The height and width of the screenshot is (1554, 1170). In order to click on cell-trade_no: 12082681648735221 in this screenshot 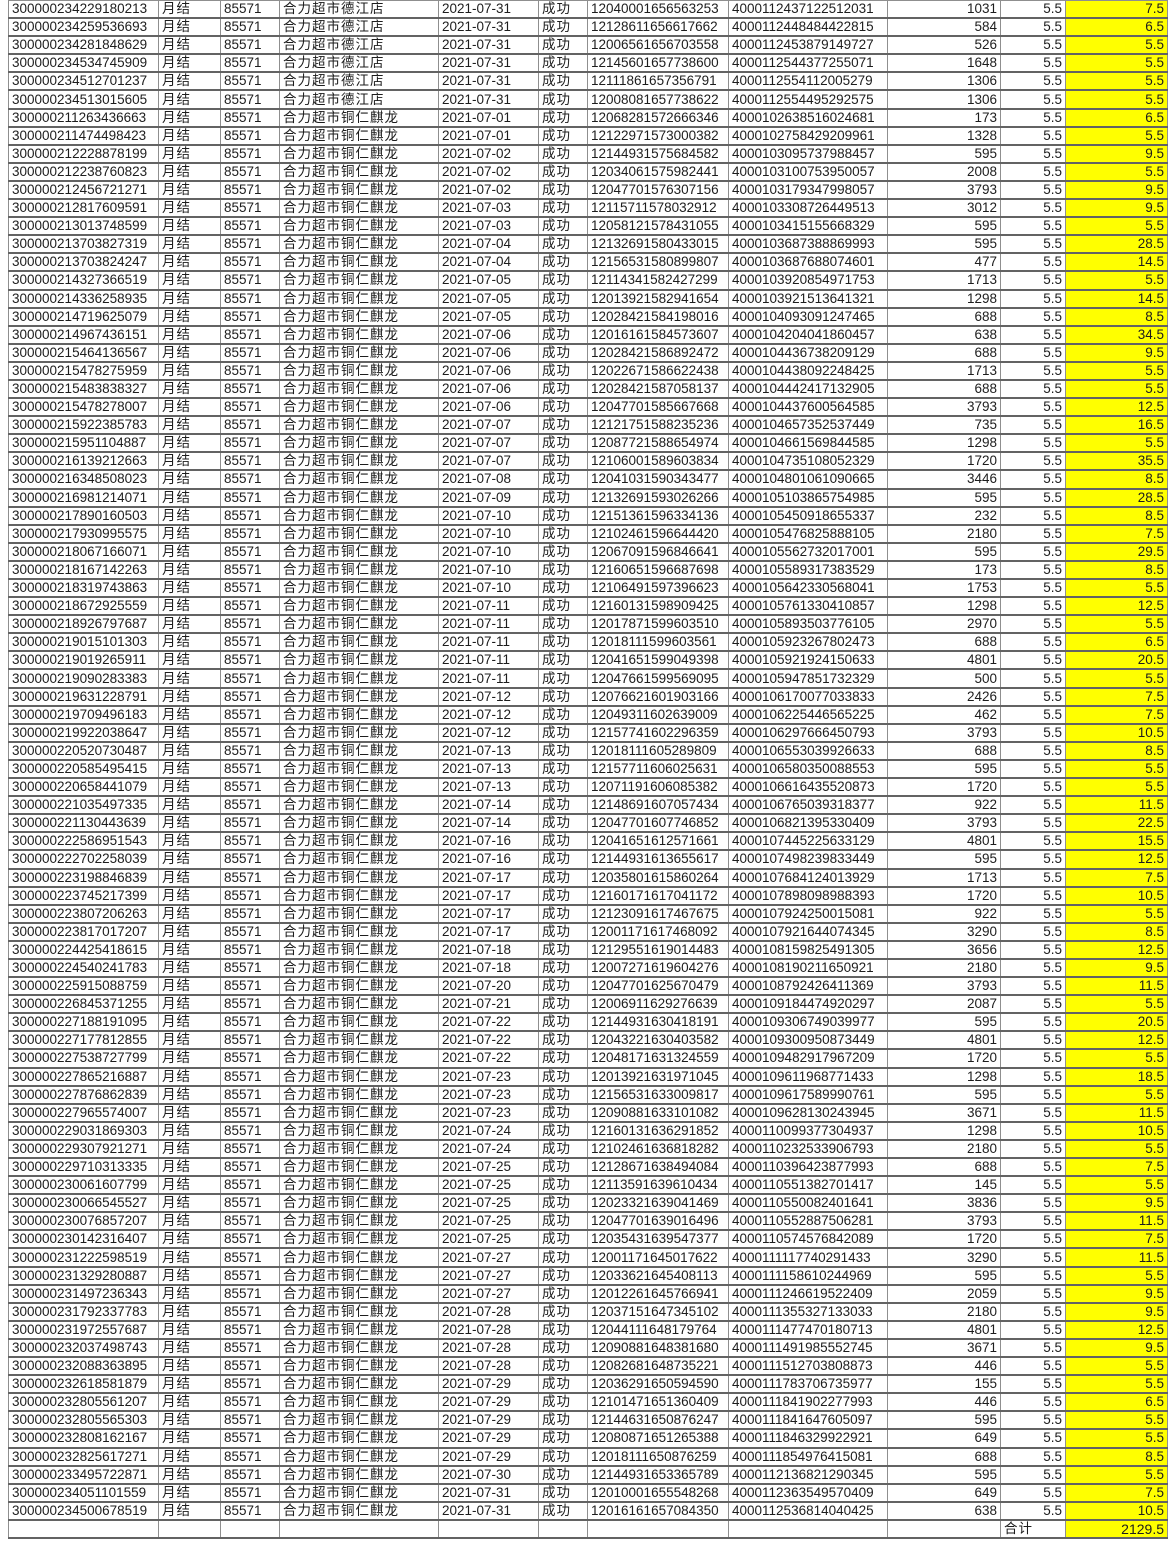, I will do `click(658, 1367)`.